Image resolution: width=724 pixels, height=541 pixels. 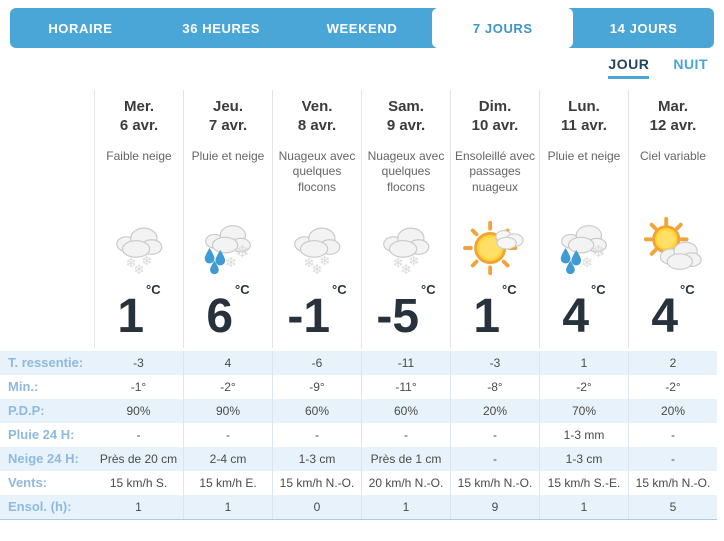 What do you see at coordinates (41, 434) in the screenshot?
I see `row-label-pluie-24h: Pluie 24 H:` at bounding box center [41, 434].